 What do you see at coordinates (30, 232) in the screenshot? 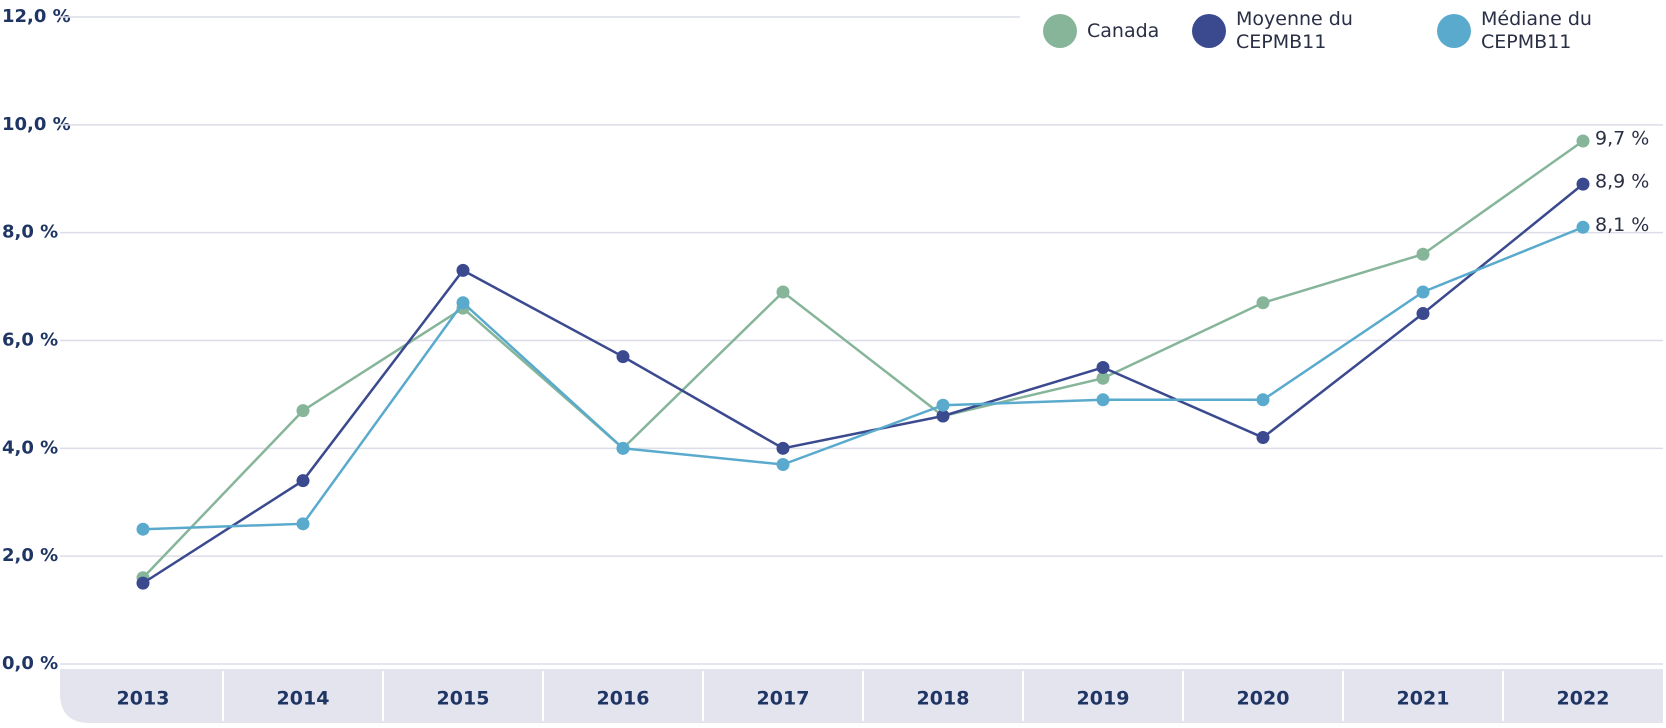
I see `y-tick-label: 8,0 %` at bounding box center [30, 232].